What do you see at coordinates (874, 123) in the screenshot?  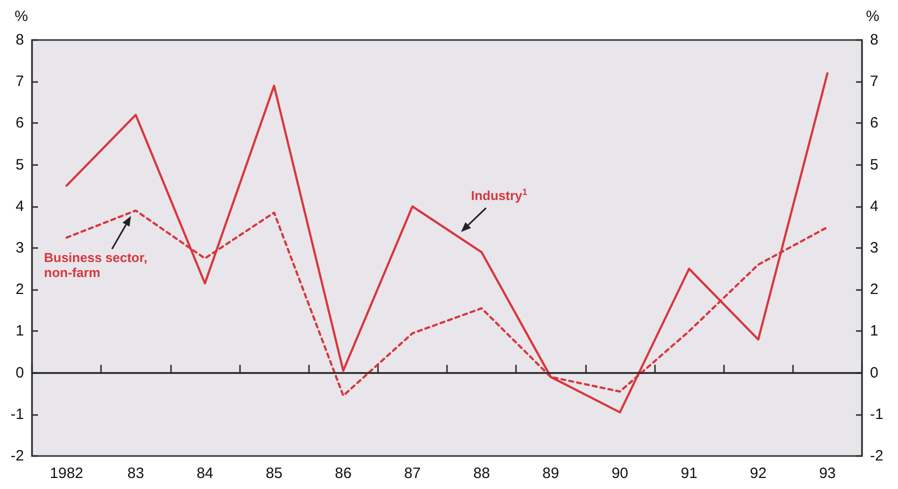 I see `y2-tick-label: 6` at bounding box center [874, 123].